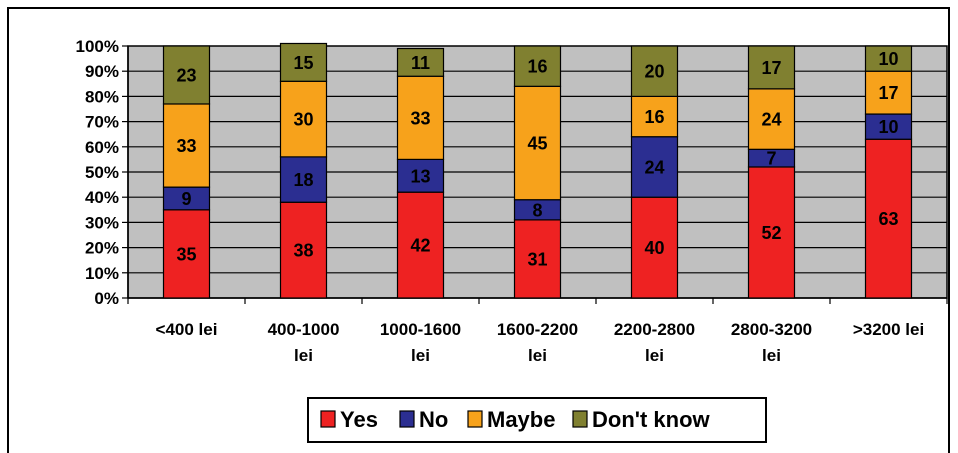 This screenshot has width=958, height=453. What do you see at coordinates (771, 159) in the screenshot?
I see `data-label: 7` at bounding box center [771, 159].